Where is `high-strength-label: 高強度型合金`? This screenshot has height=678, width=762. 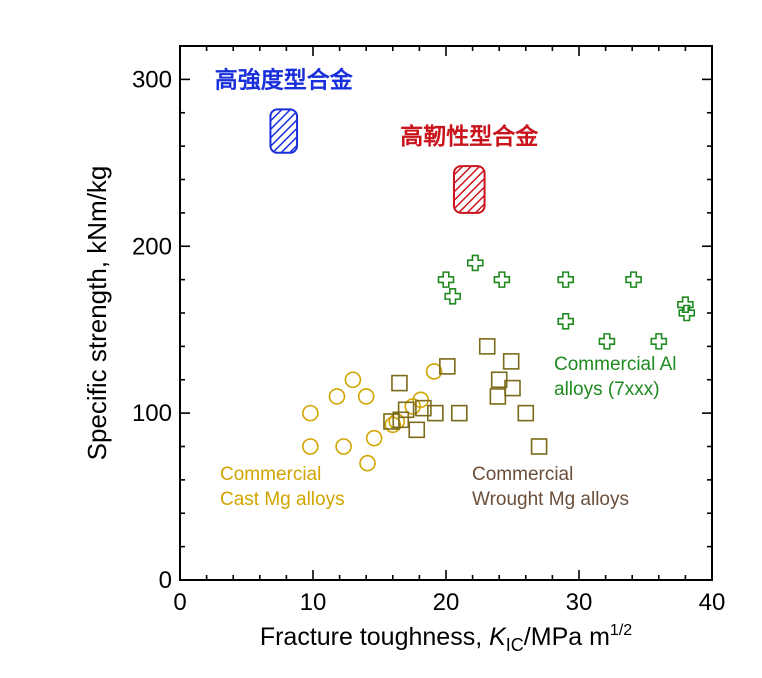 high-strength-label: 高強度型合金 is located at coordinates (284, 79).